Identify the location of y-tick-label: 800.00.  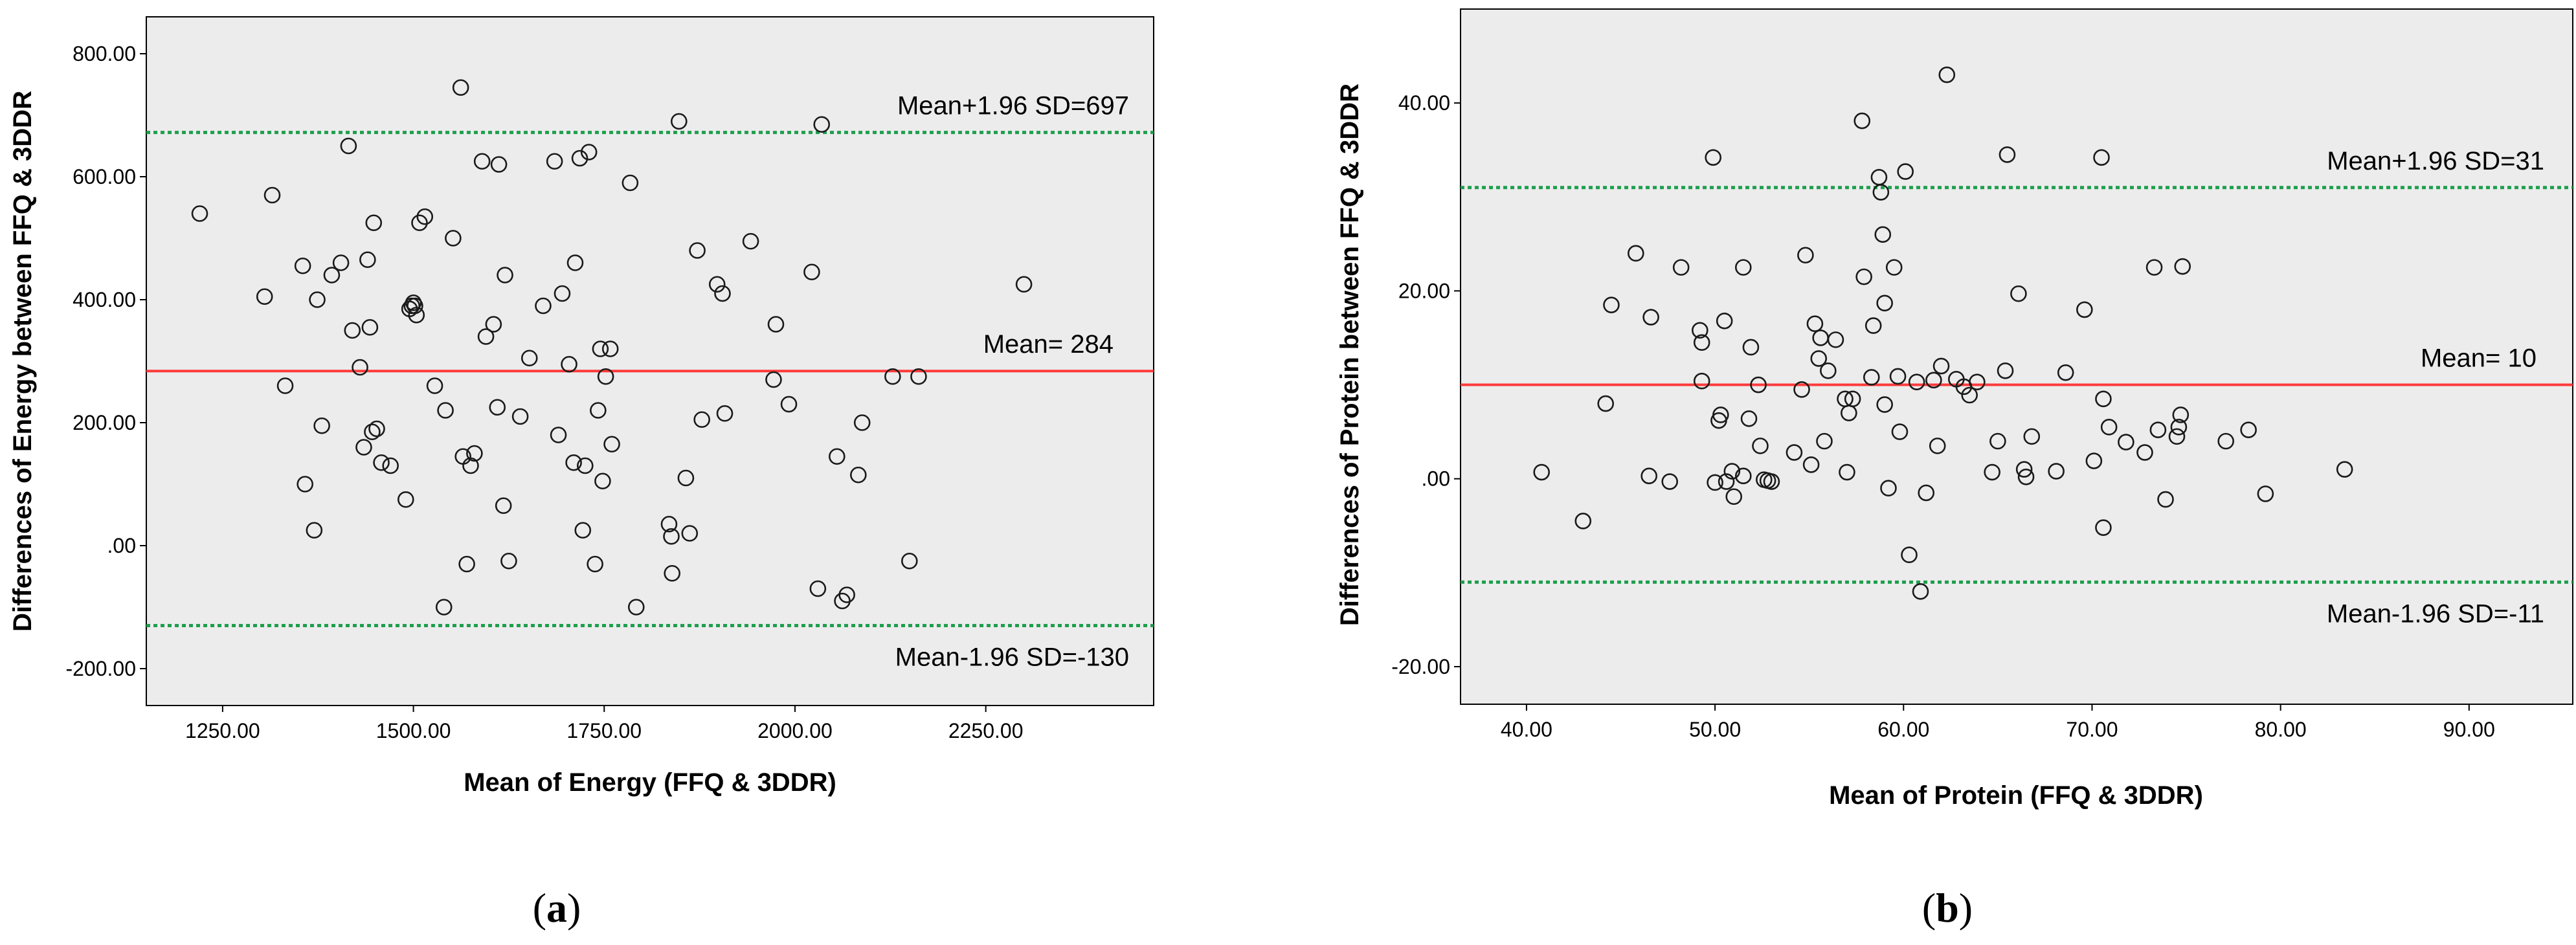
(105, 54).